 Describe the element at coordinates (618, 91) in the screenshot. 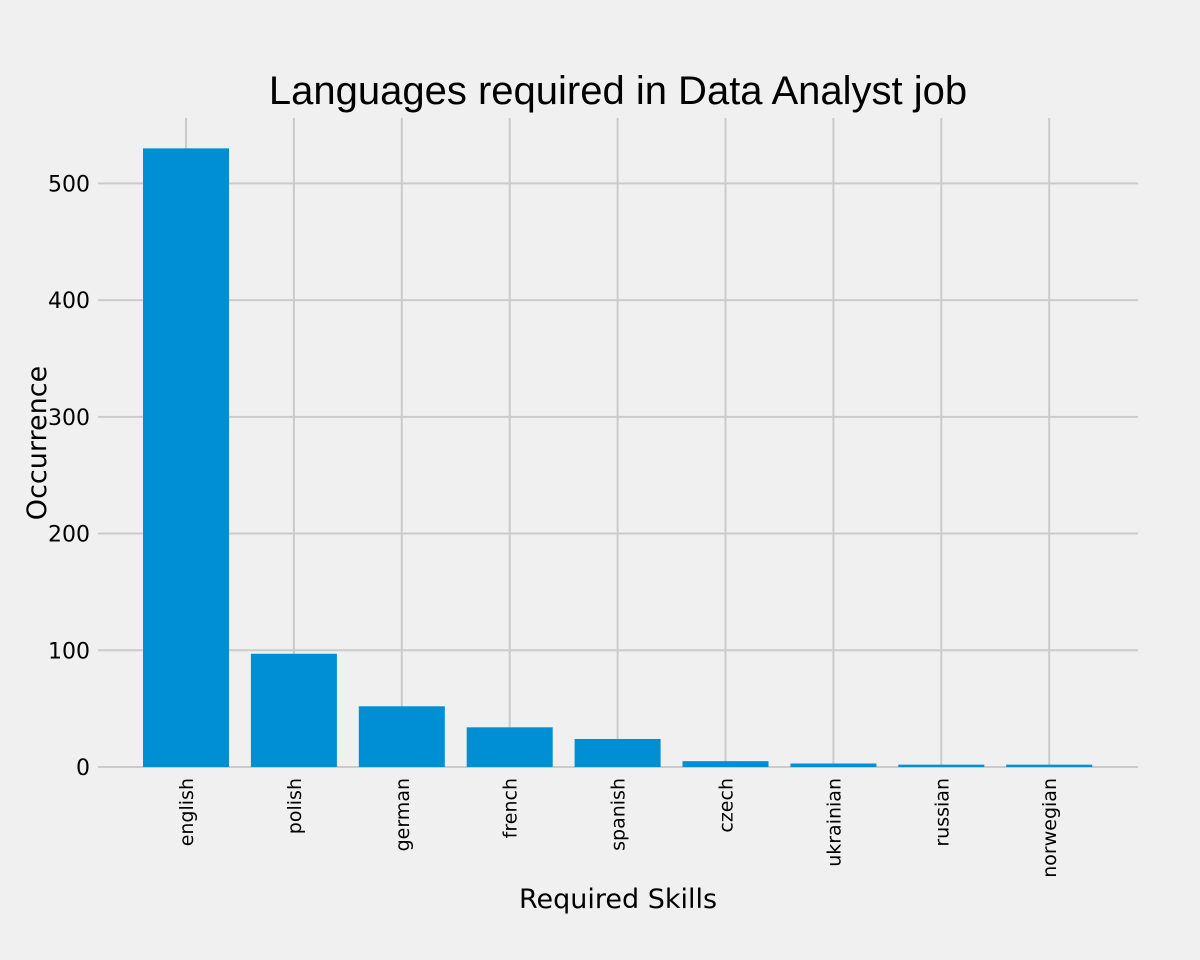

I see `chart-title: Languages required in Data Analyst job` at that location.